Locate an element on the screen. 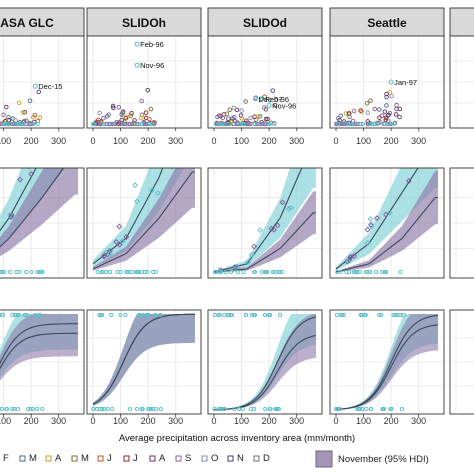  legend-label-2: A is located at coordinates (58, 458).